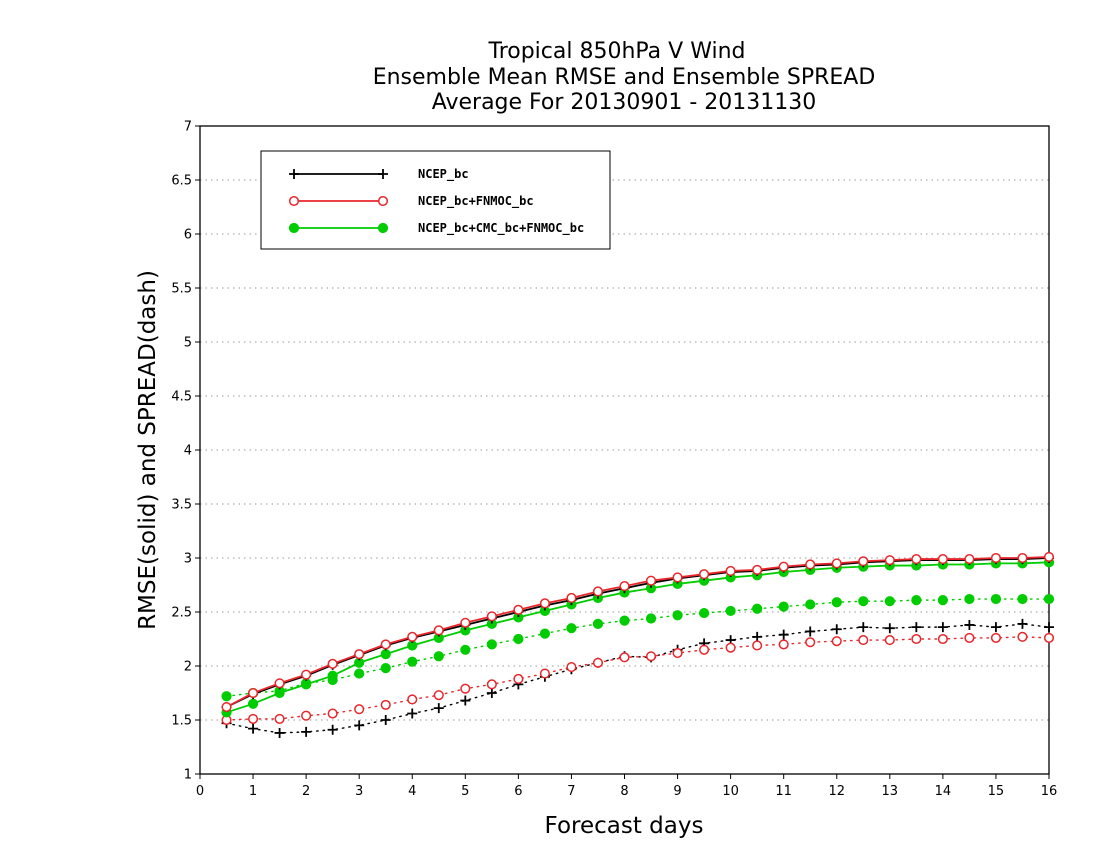 This screenshot has height=850, width=1100. I want to click on y-tick-label-6: 4, so click(188, 451).